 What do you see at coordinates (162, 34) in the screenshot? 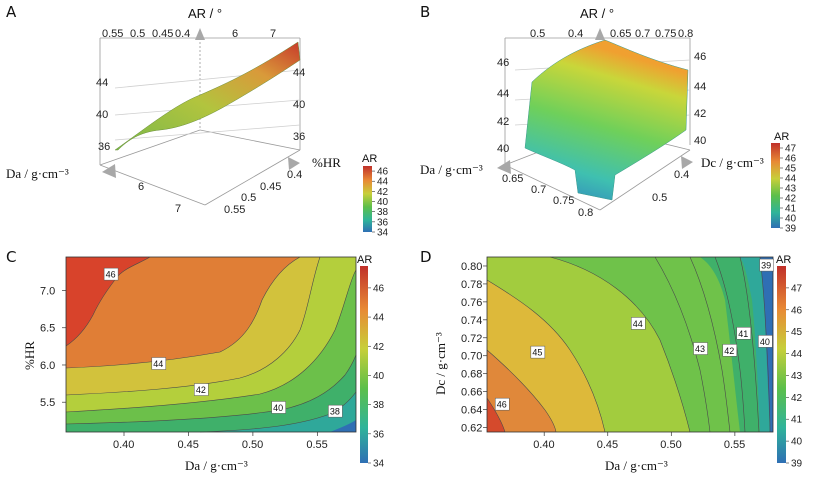
I see `panel-a-top-tick: 0.45` at bounding box center [162, 34].